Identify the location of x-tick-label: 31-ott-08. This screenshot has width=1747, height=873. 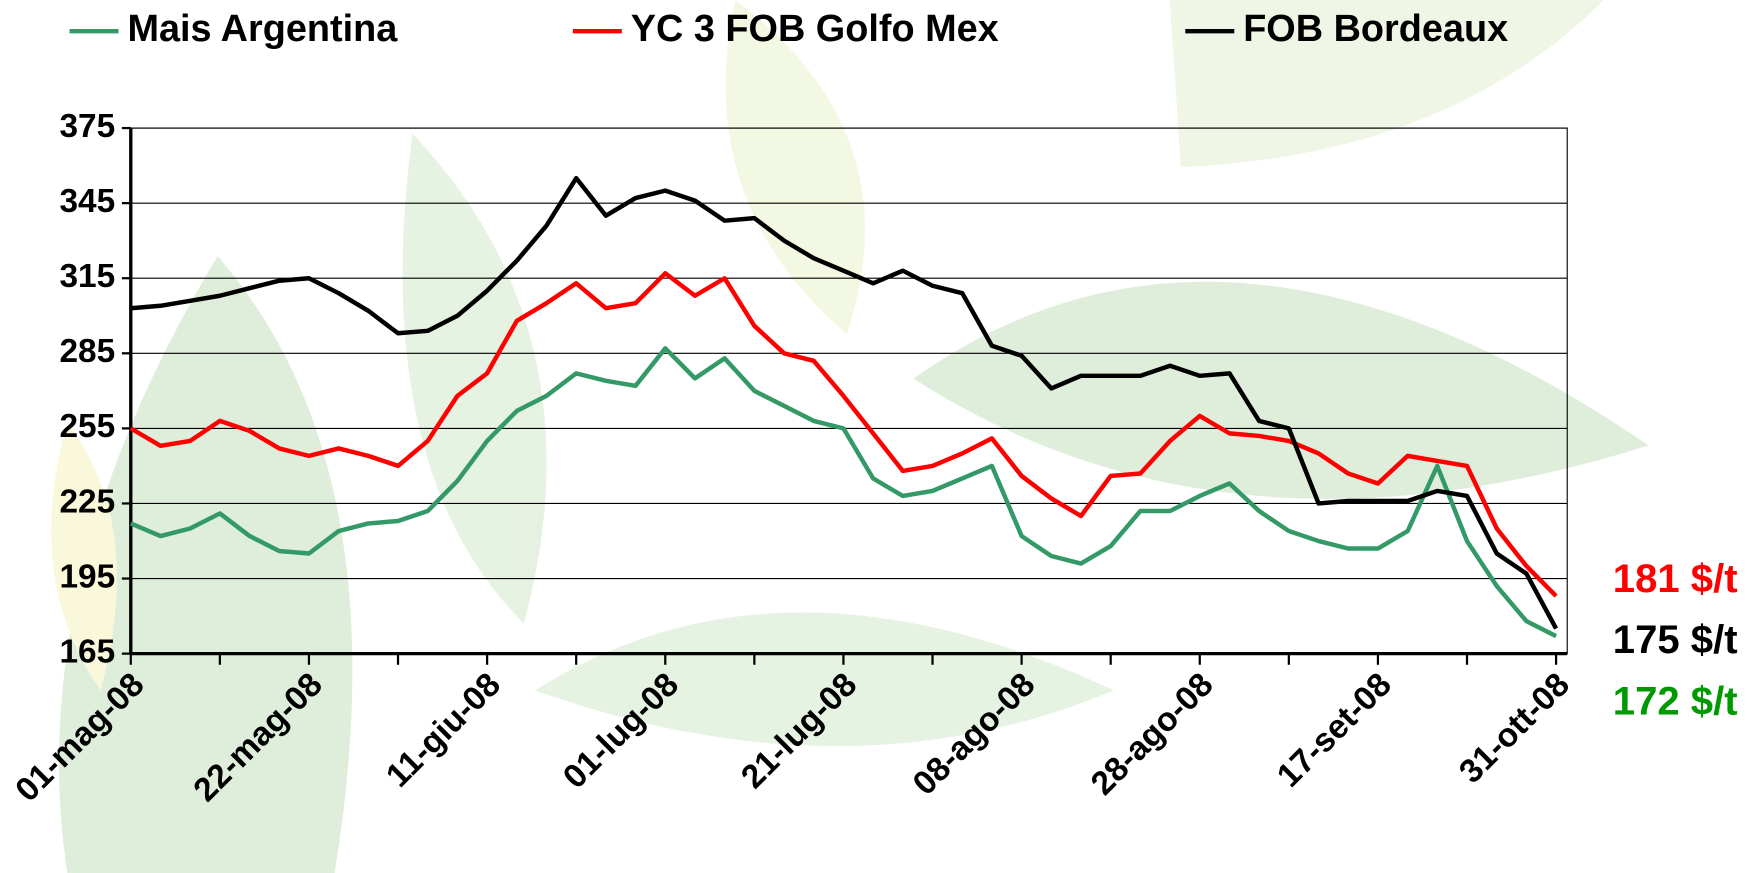
(1514, 728).